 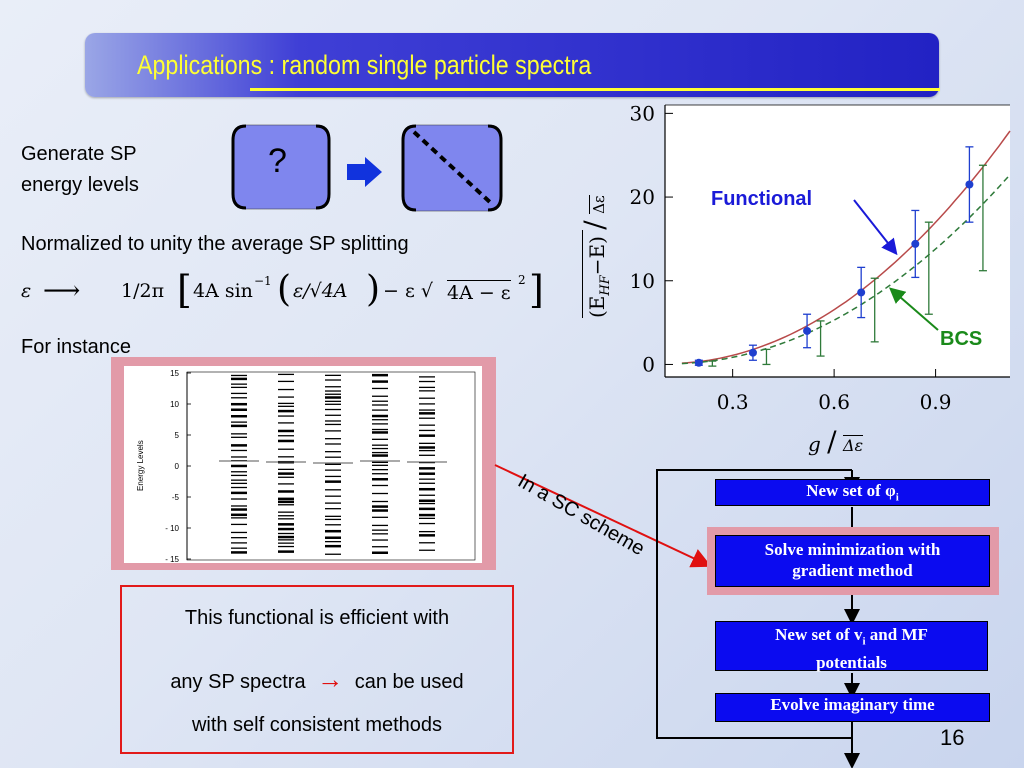 I want to click on flow-box4-text: Evolve imaginary time, so click(x=852, y=704).